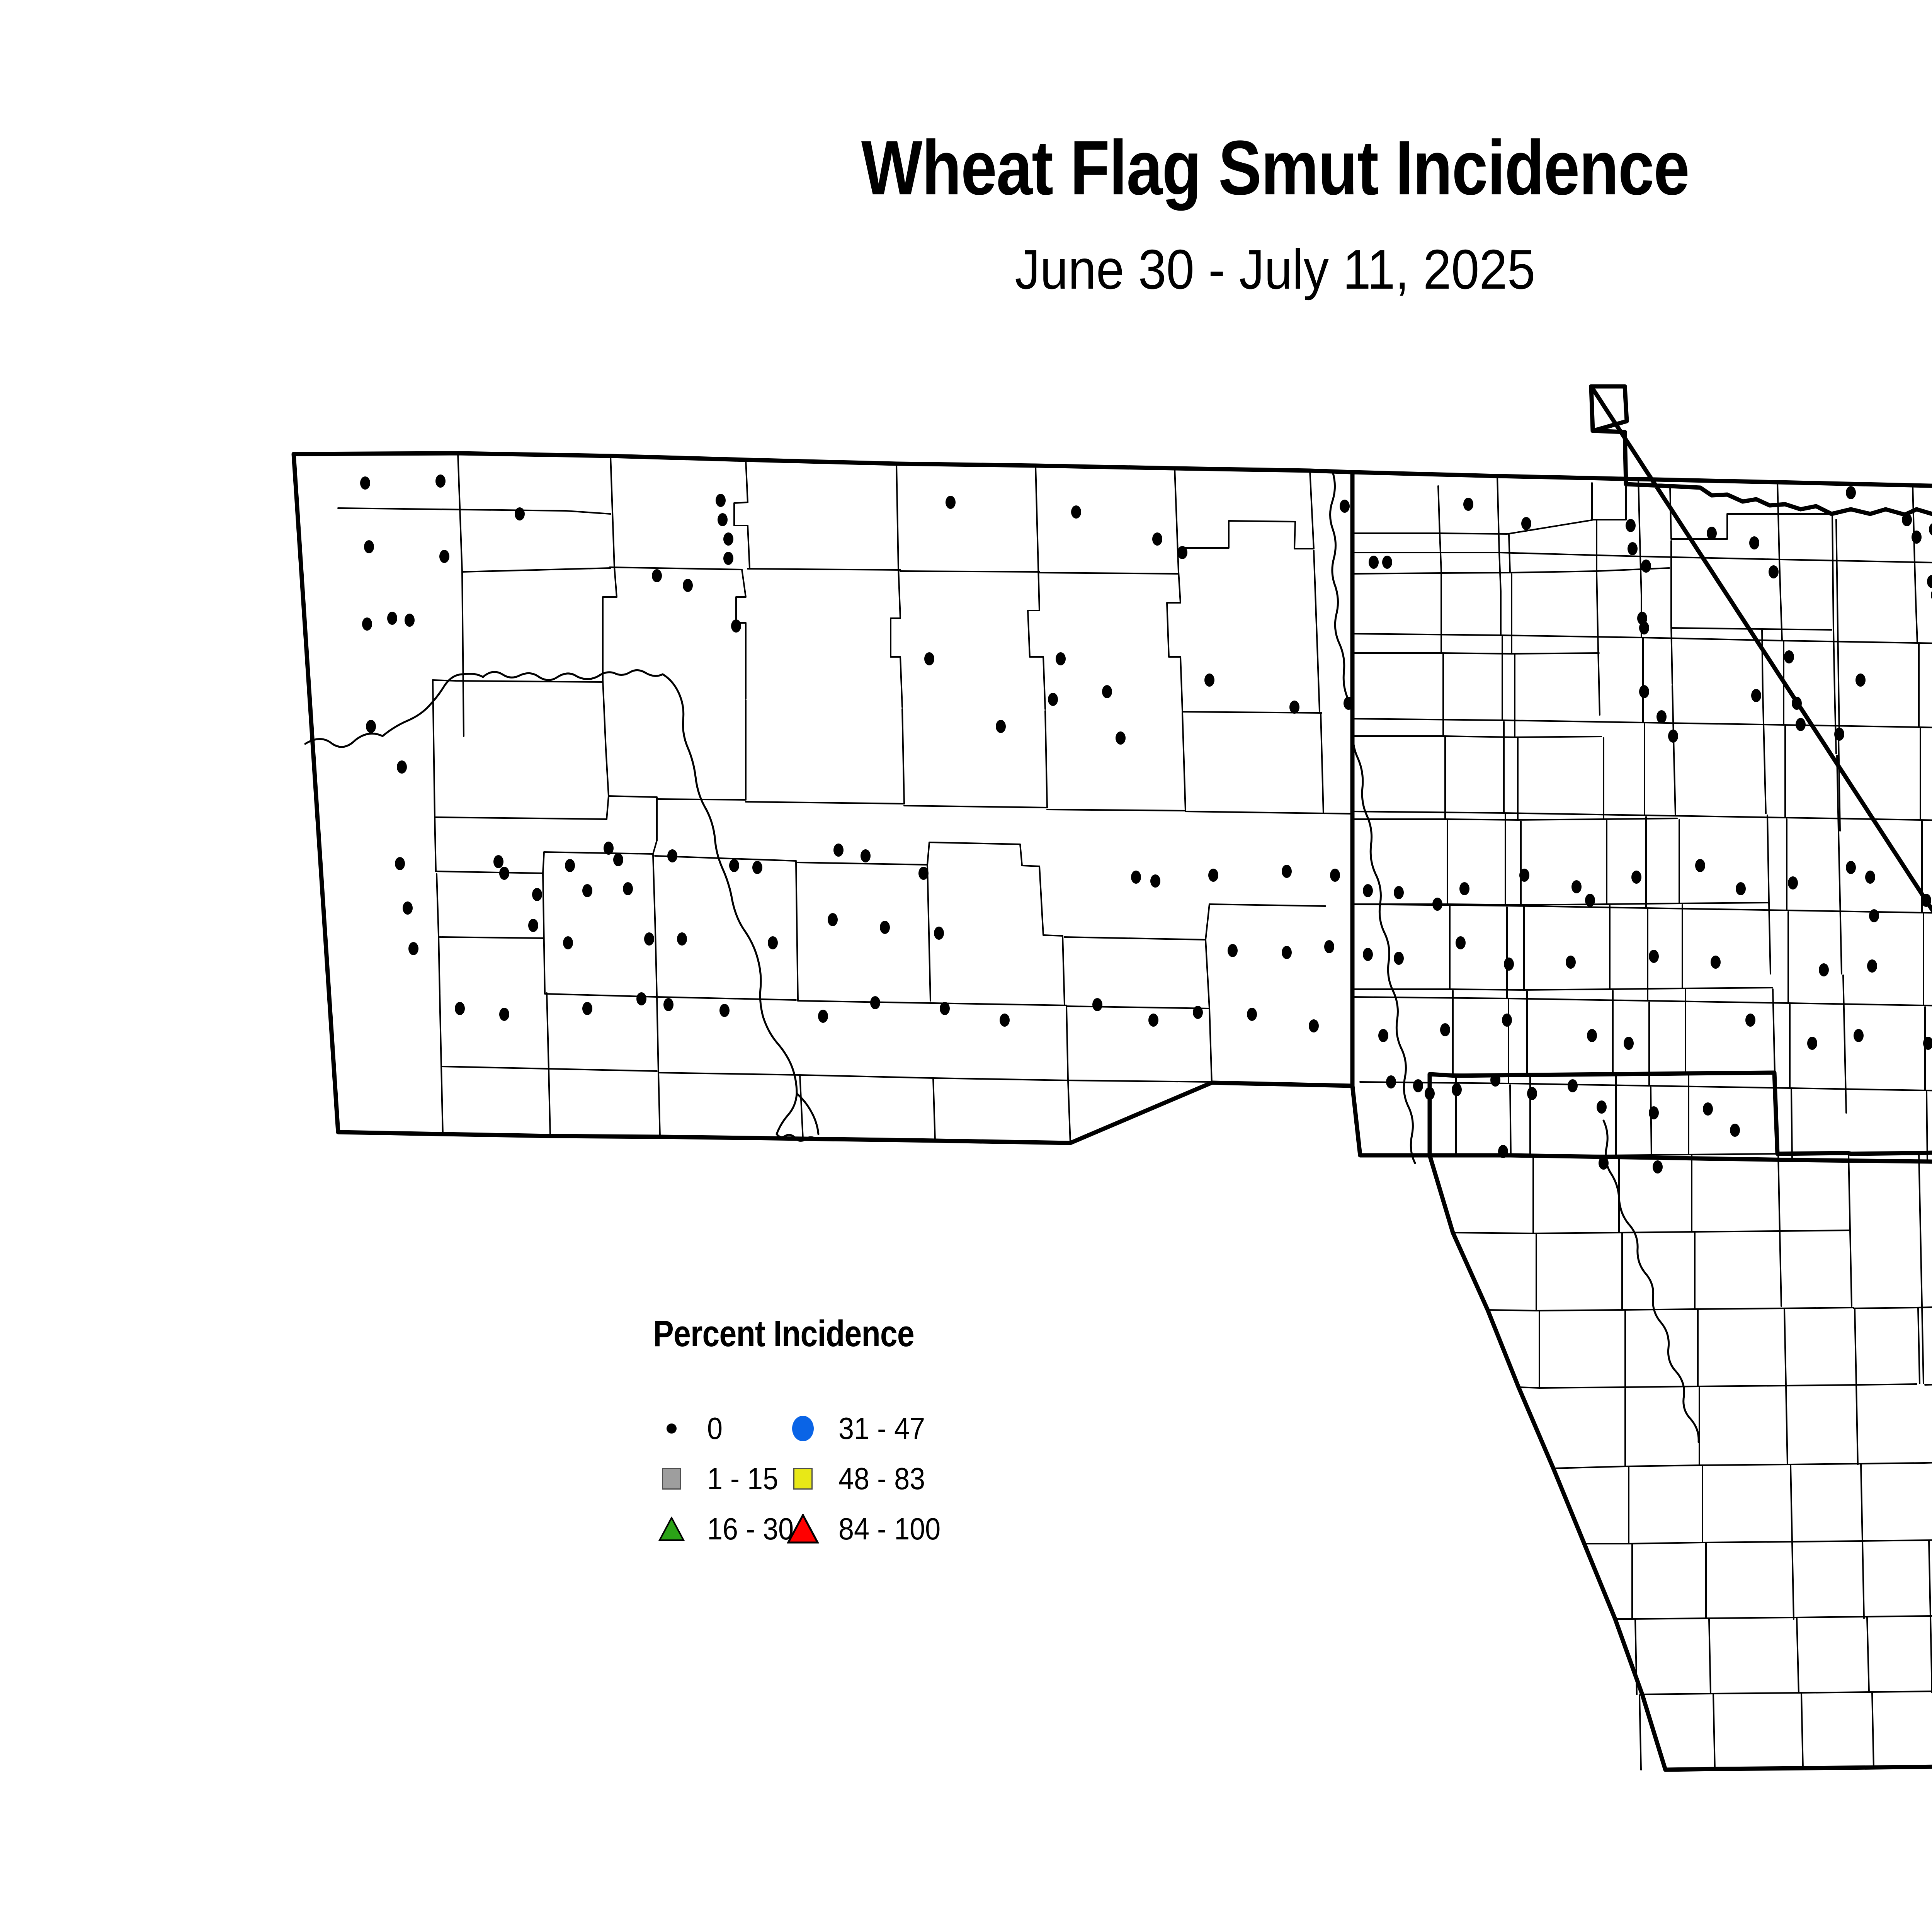 Image resolution: width=1932 pixels, height=1932 pixels. Describe the element at coordinates (671, 1478) in the screenshot. I see `legend-symbol-gray-square-icon` at that location.